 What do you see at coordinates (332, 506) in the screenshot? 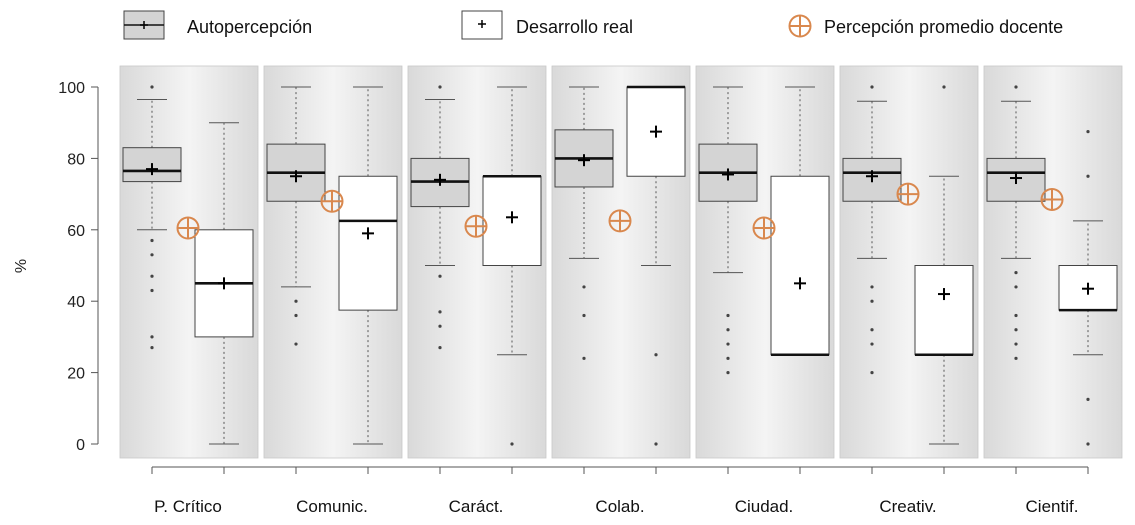
I see `x-category-label: Comunic.` at bounding box center [332, 506].